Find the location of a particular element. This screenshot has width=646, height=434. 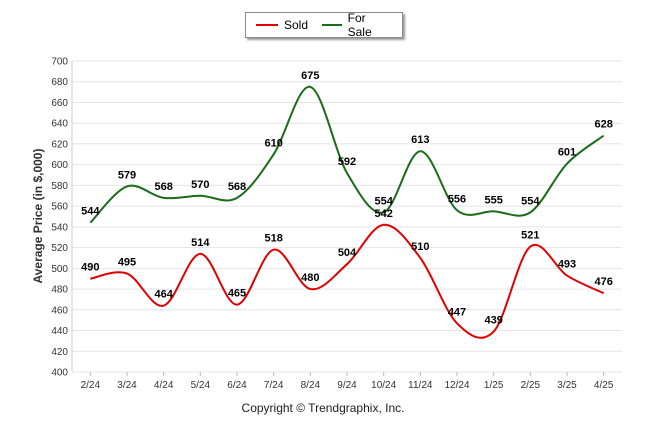

x-tick-label: 8/24 is located at coordinates (311, 385).